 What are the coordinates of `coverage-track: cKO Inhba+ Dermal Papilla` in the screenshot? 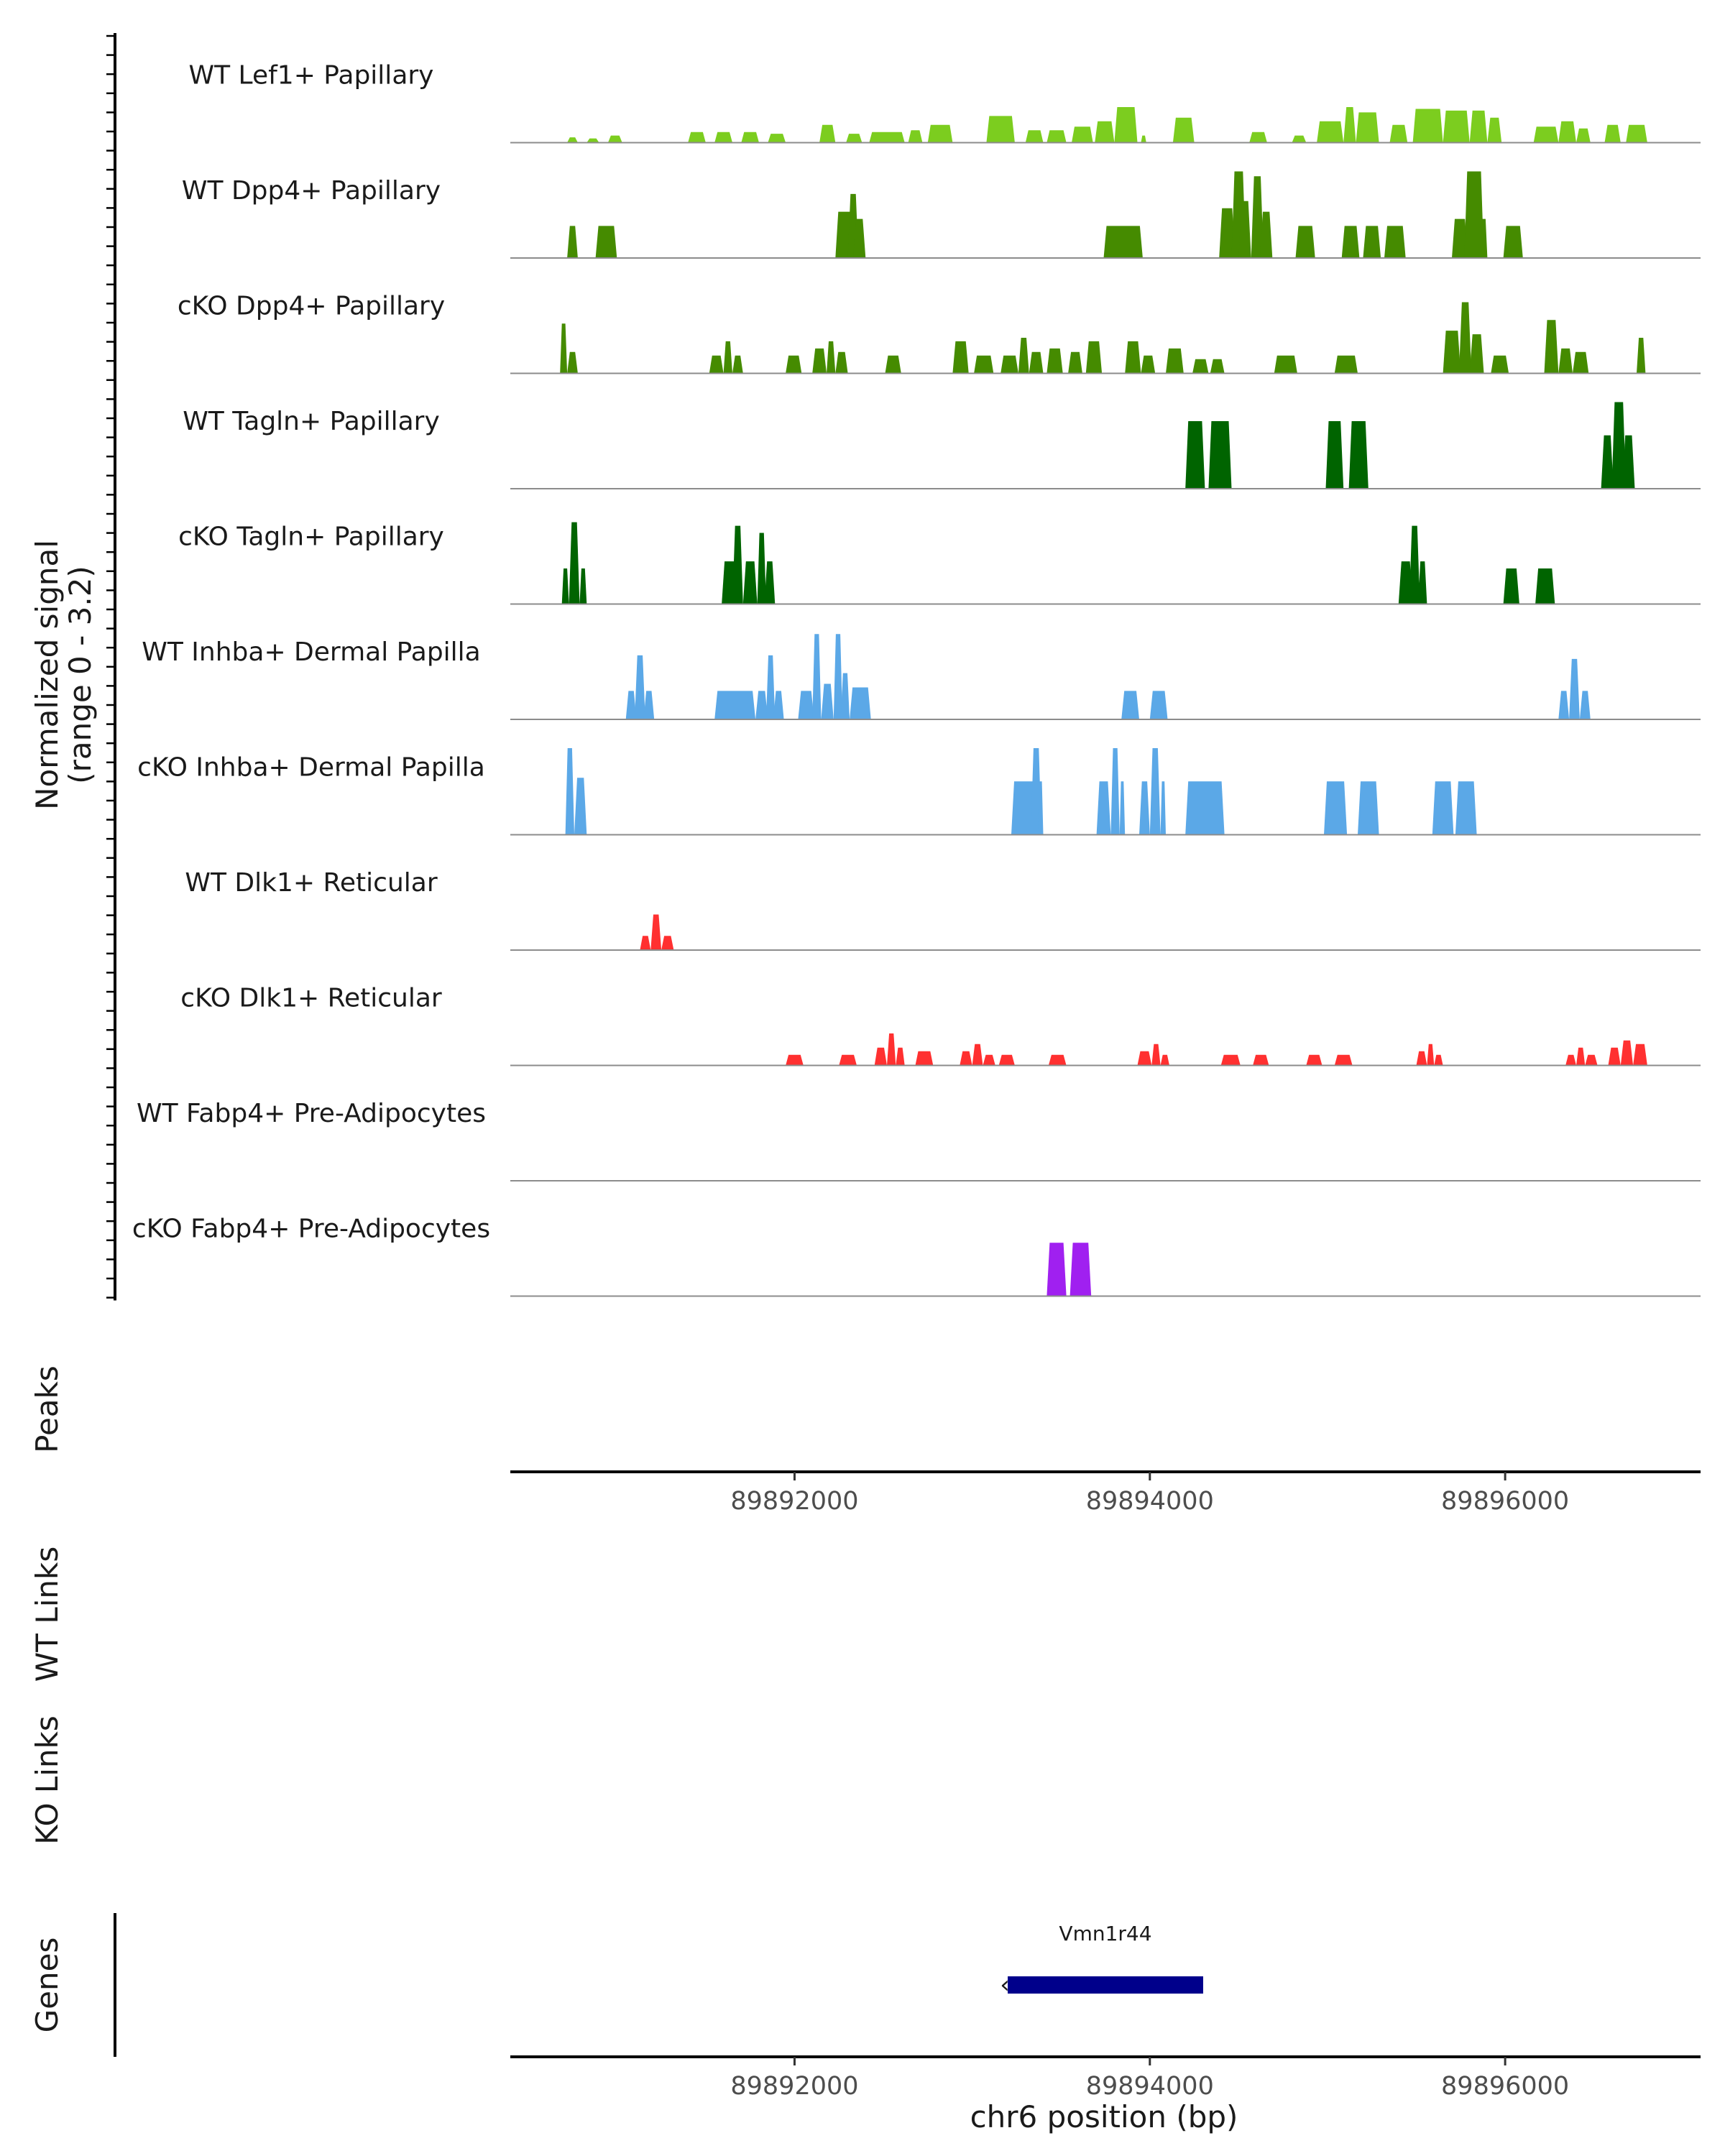 It's located at (919, 792).